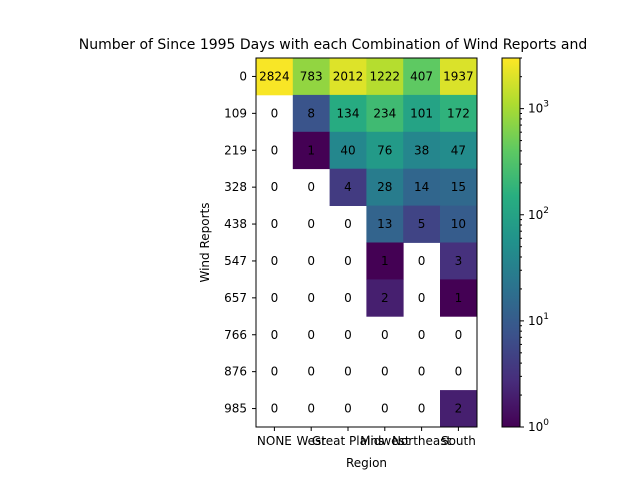 The height and width of the screenshot is (480, 640). I want to click on y-tick-label: 985, so click(235, 409).